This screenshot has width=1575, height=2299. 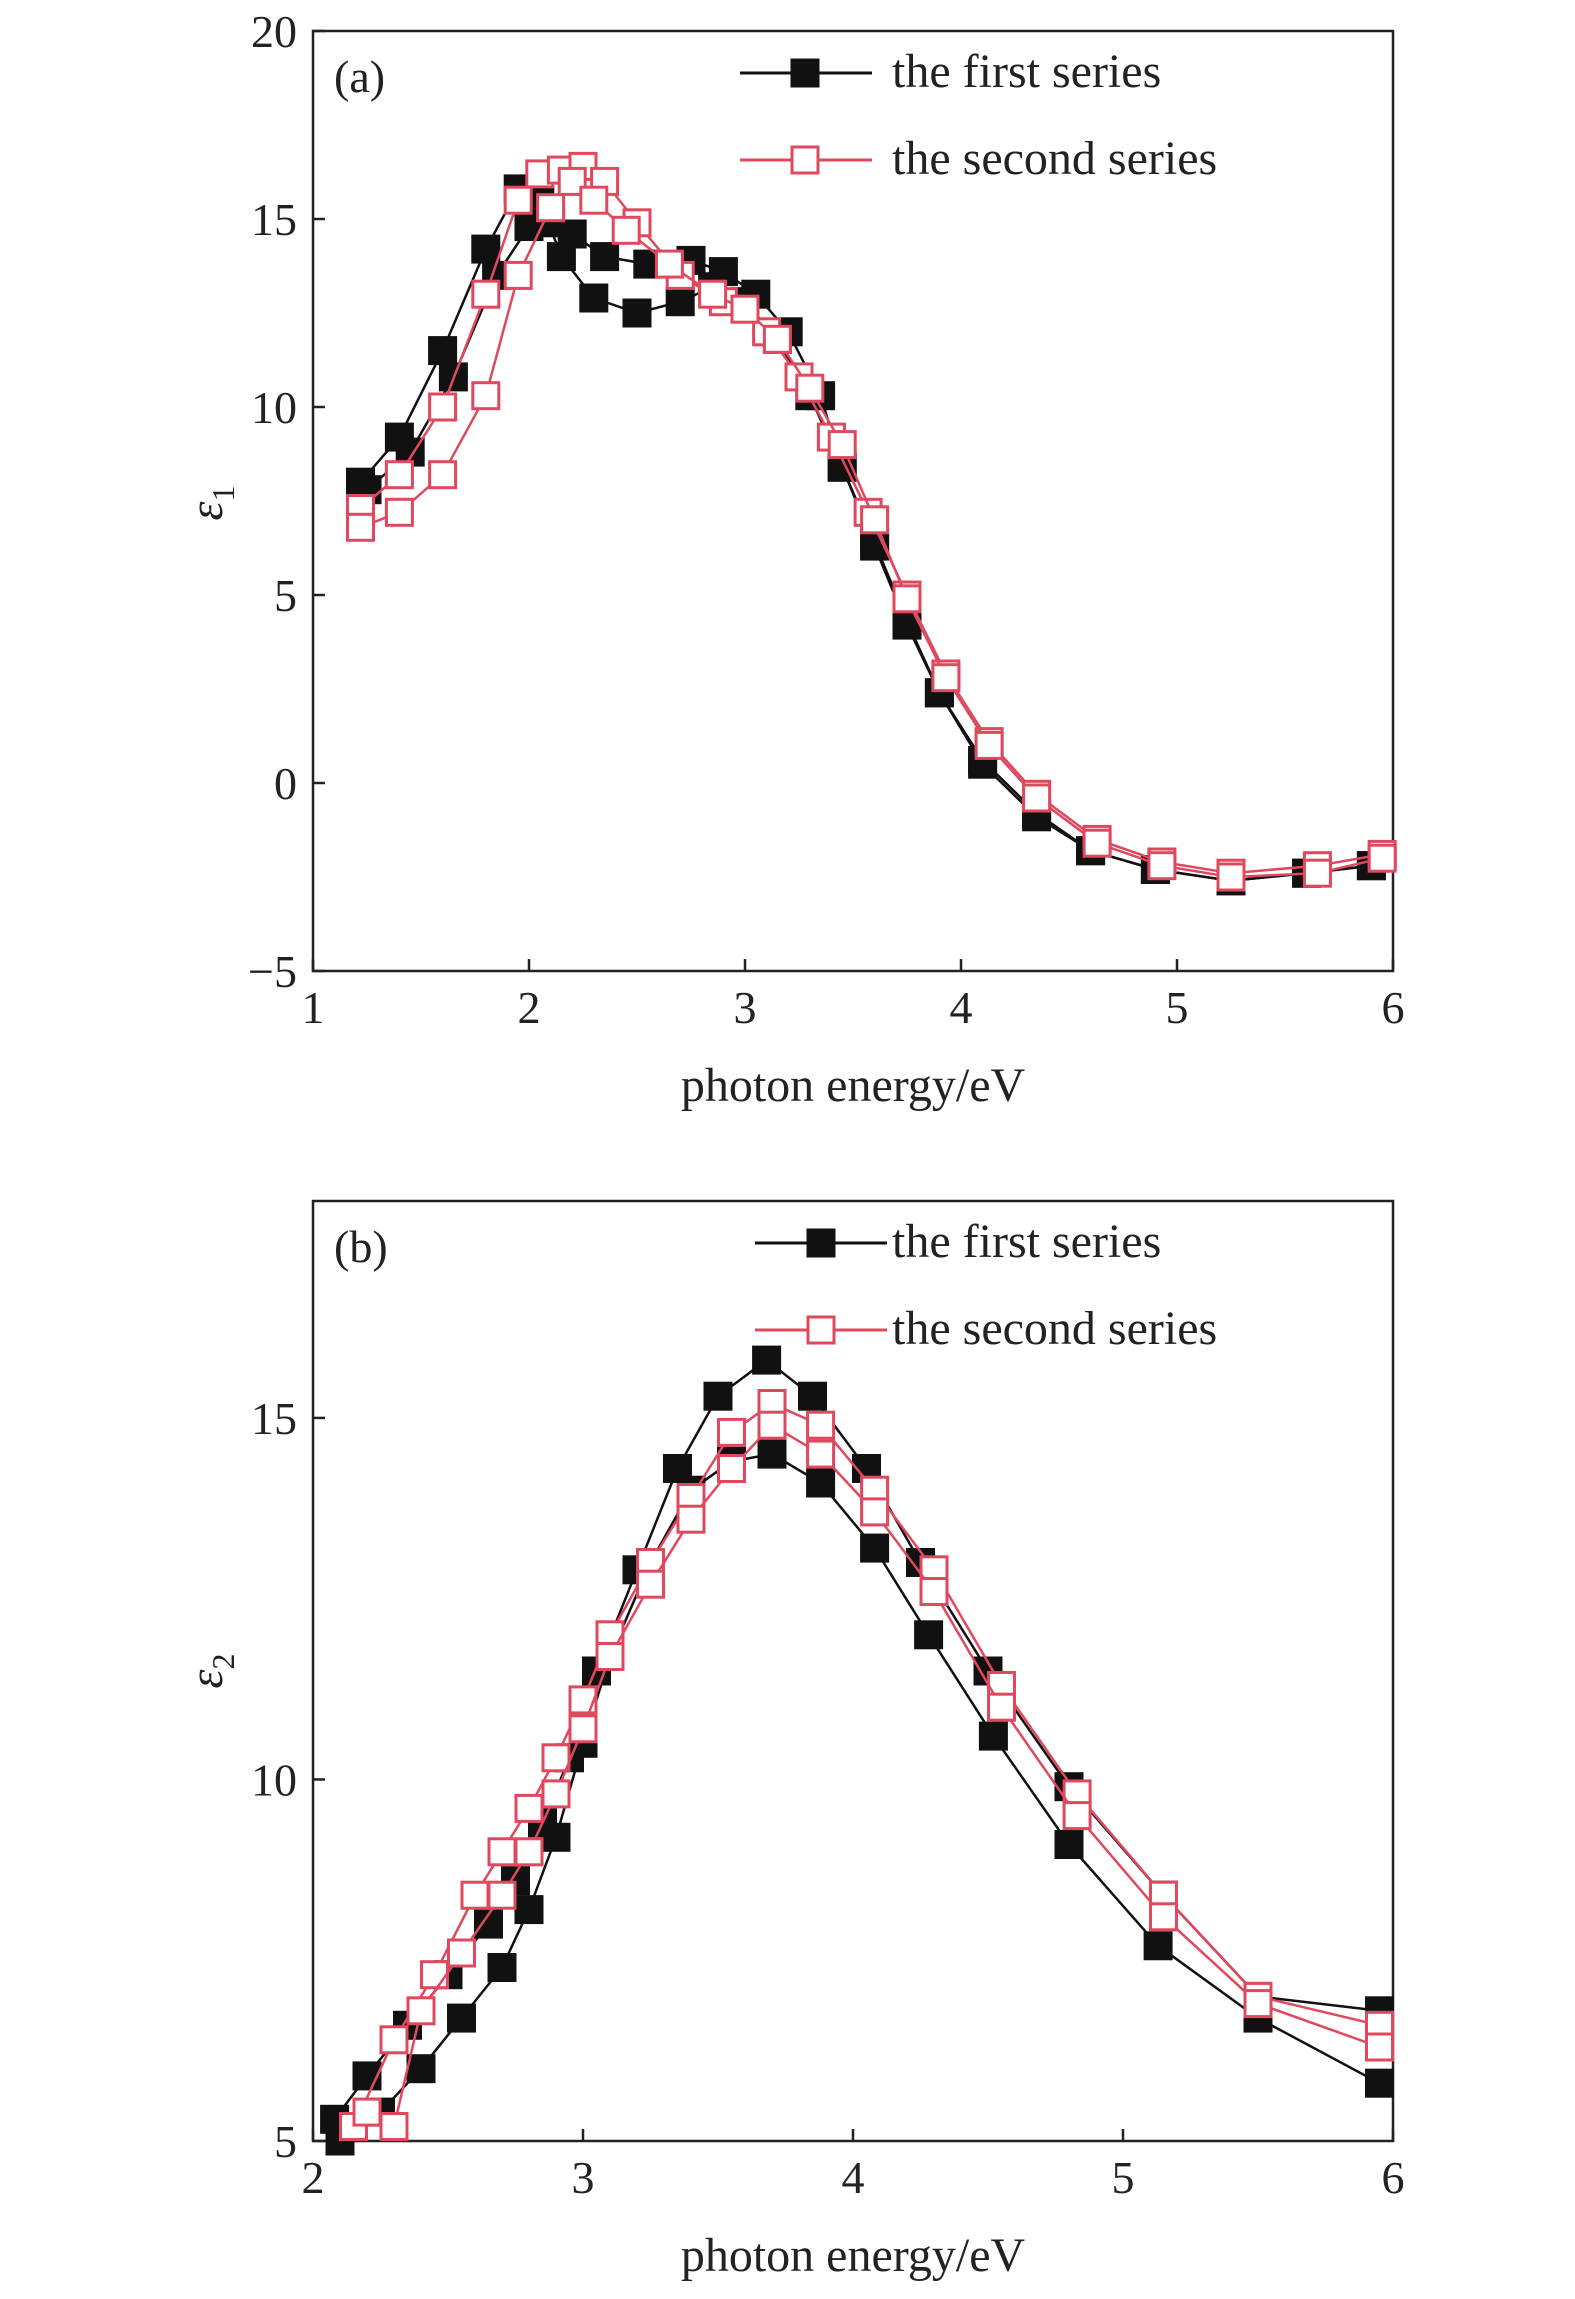 What do you see at coordinates (361, 1246) in the screenshot?
I see `panel-label: (b)` at bounding box center [361, 1246].